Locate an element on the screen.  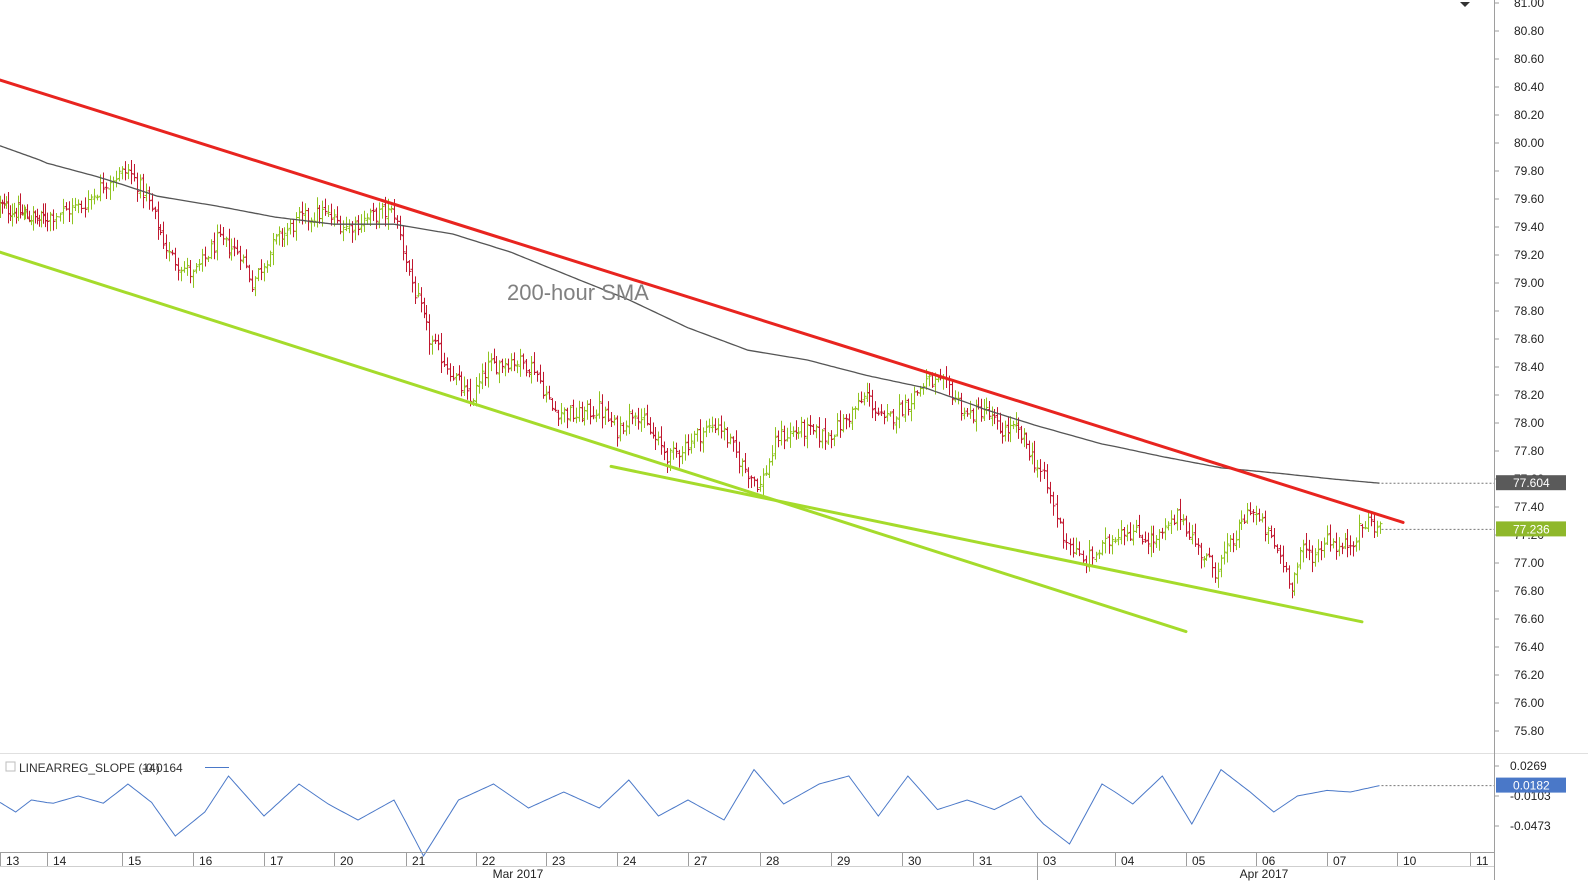
indicator-toggle-icon is located at coordinates (10, 766).